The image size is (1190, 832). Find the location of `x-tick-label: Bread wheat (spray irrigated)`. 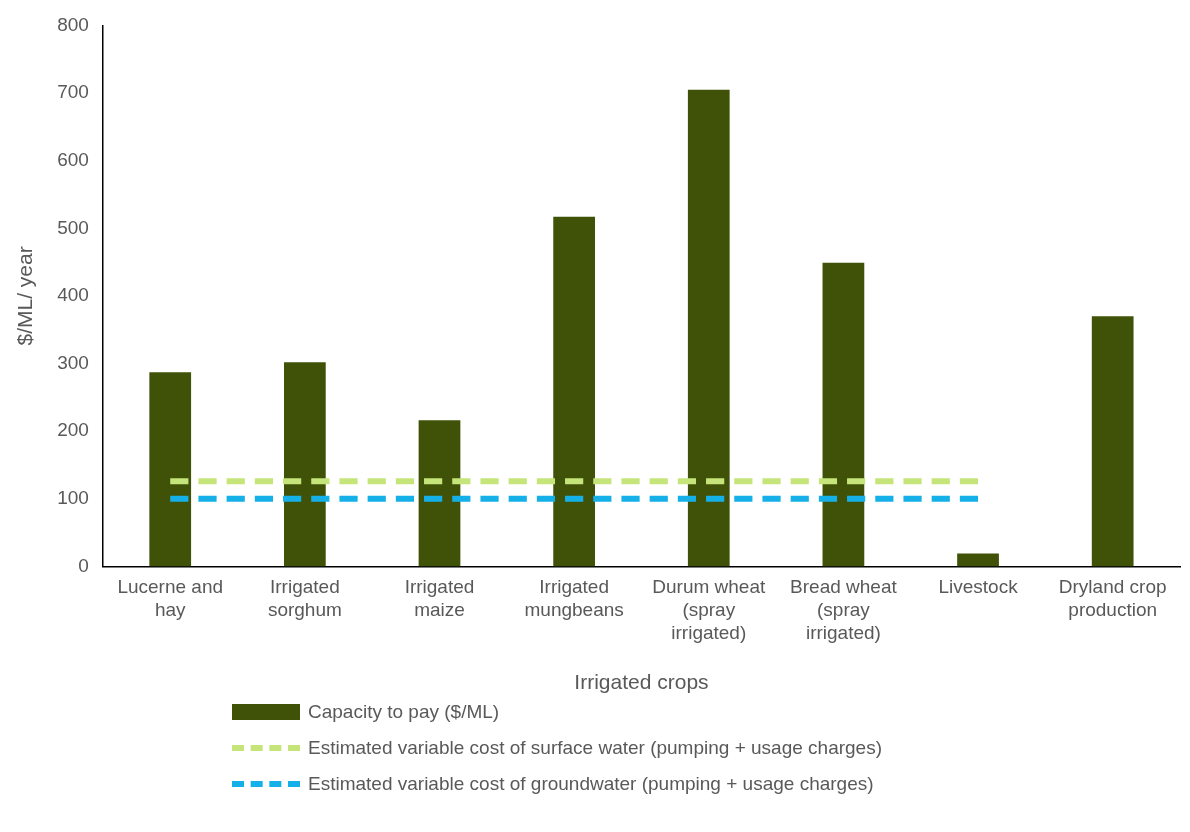

x-tick-label: Bread wheat (spray irrigated) is located at coordinates (844, 609).